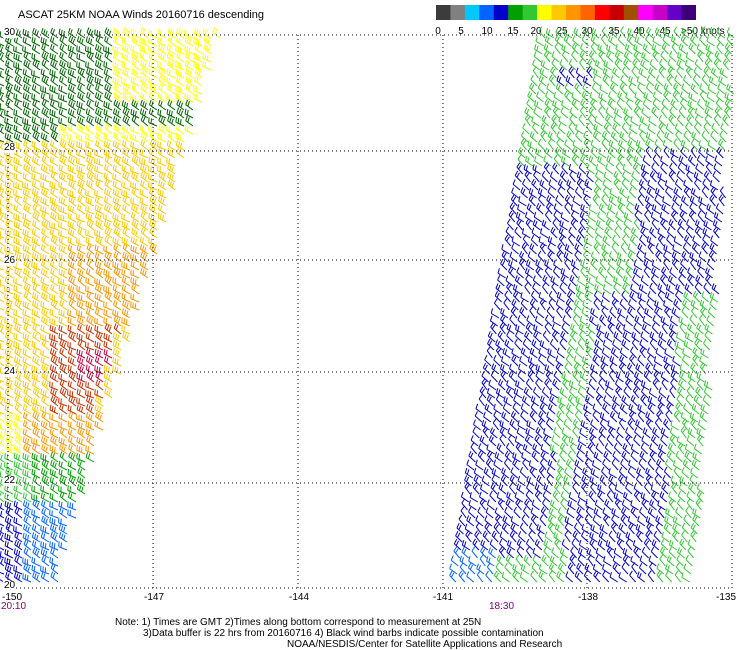  What do you see at coordinates (588, 597) in the screenshot?
I see `lon-label-138: -138` at bounding box center [588, 597].